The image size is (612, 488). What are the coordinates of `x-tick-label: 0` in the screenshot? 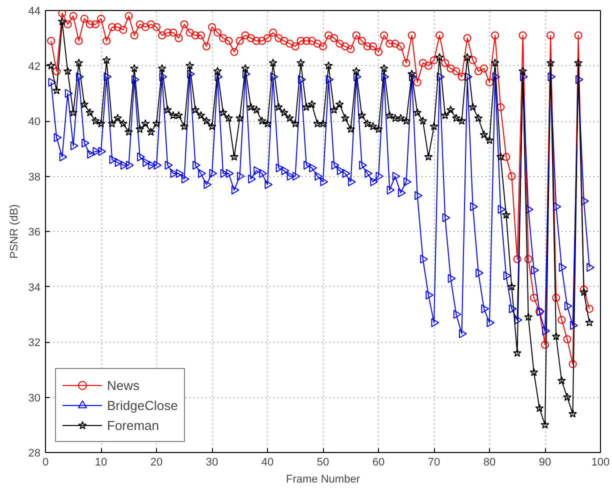 It's located at (45, 462).